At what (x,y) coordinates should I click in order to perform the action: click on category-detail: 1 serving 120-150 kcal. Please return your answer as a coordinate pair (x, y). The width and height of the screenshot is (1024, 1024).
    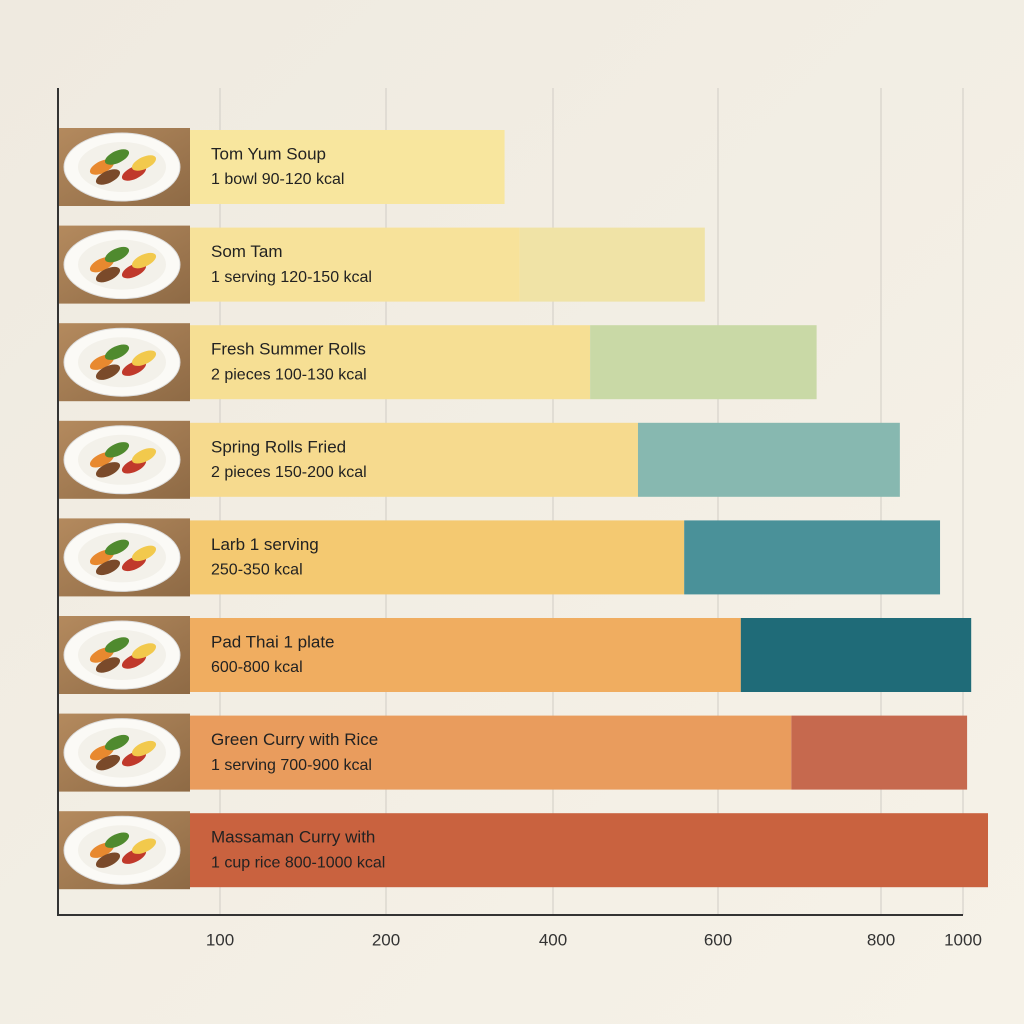
    Looking at the image, I should click on (291, 277).